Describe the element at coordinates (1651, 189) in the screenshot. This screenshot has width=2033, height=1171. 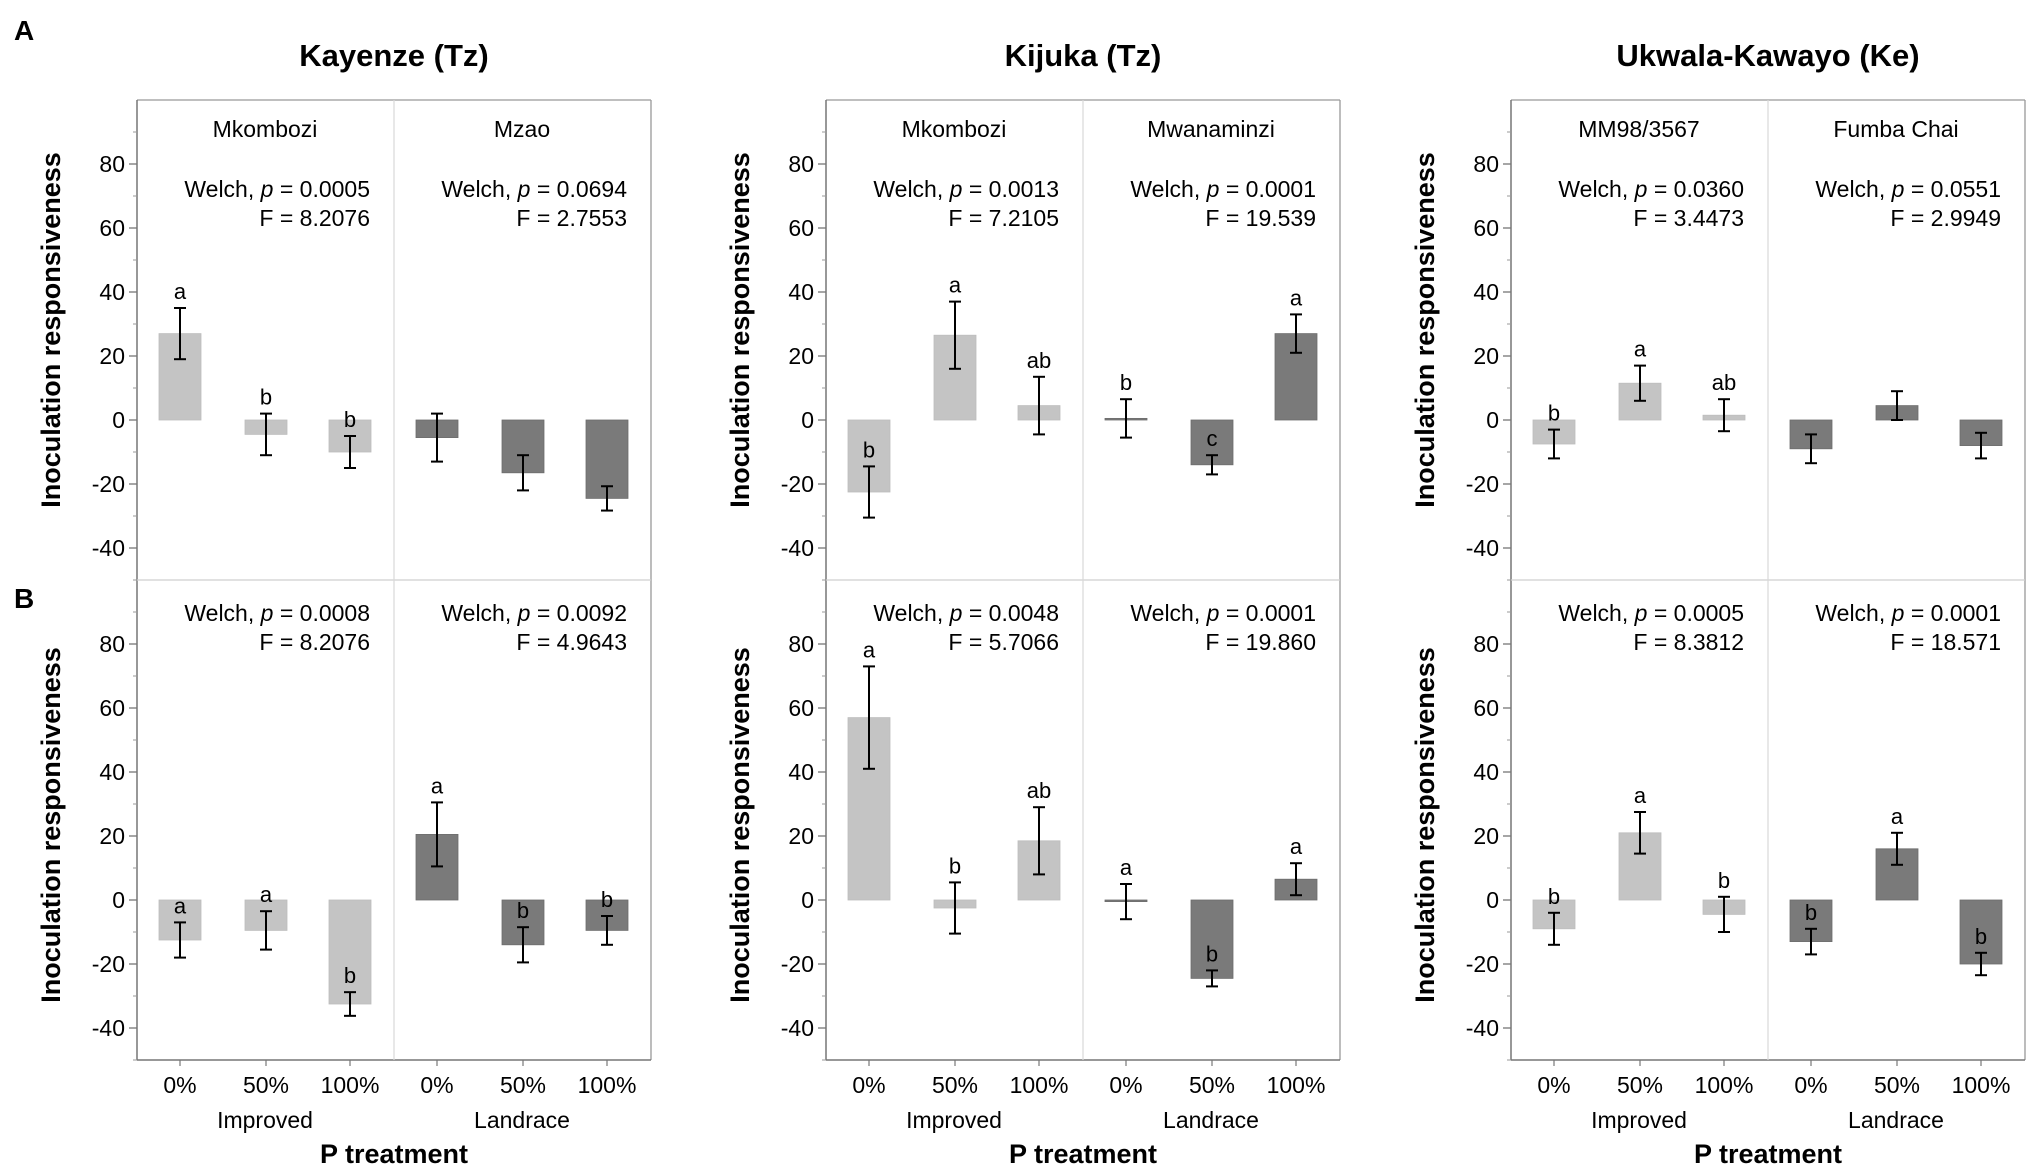
I see `welch-stat: Welch, p = 0.0360` at that location.